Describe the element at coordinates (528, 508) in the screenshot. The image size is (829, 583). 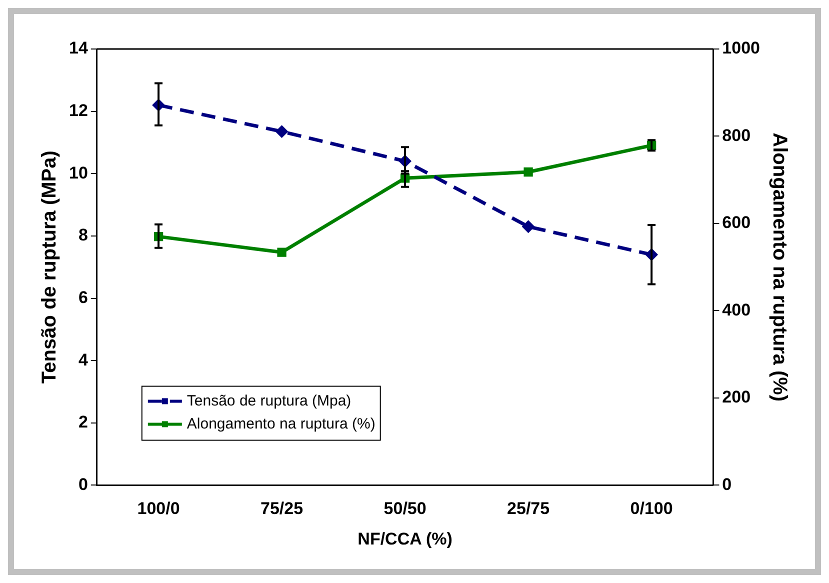
I see `x-tick-label: 25/75` at that location.